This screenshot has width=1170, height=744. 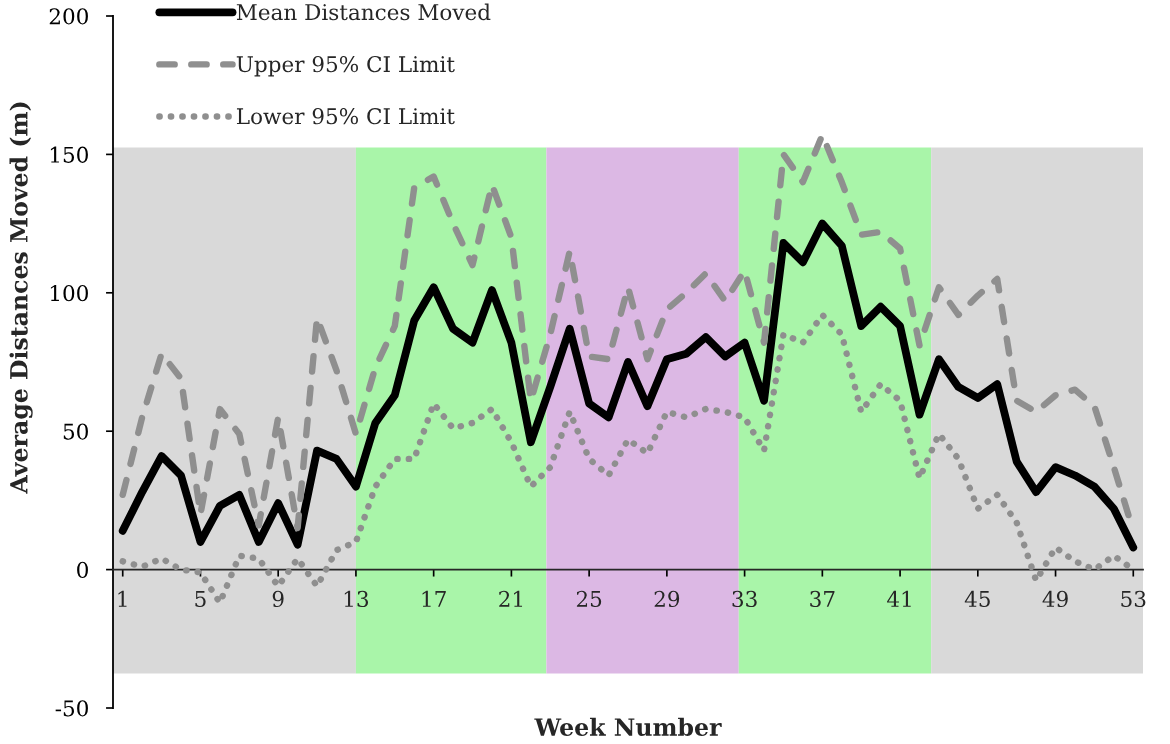 What do you see at coordinates (356, 599) in the screenshot?
I see `x-tick-label: 13` at bounding box center [356, 599].